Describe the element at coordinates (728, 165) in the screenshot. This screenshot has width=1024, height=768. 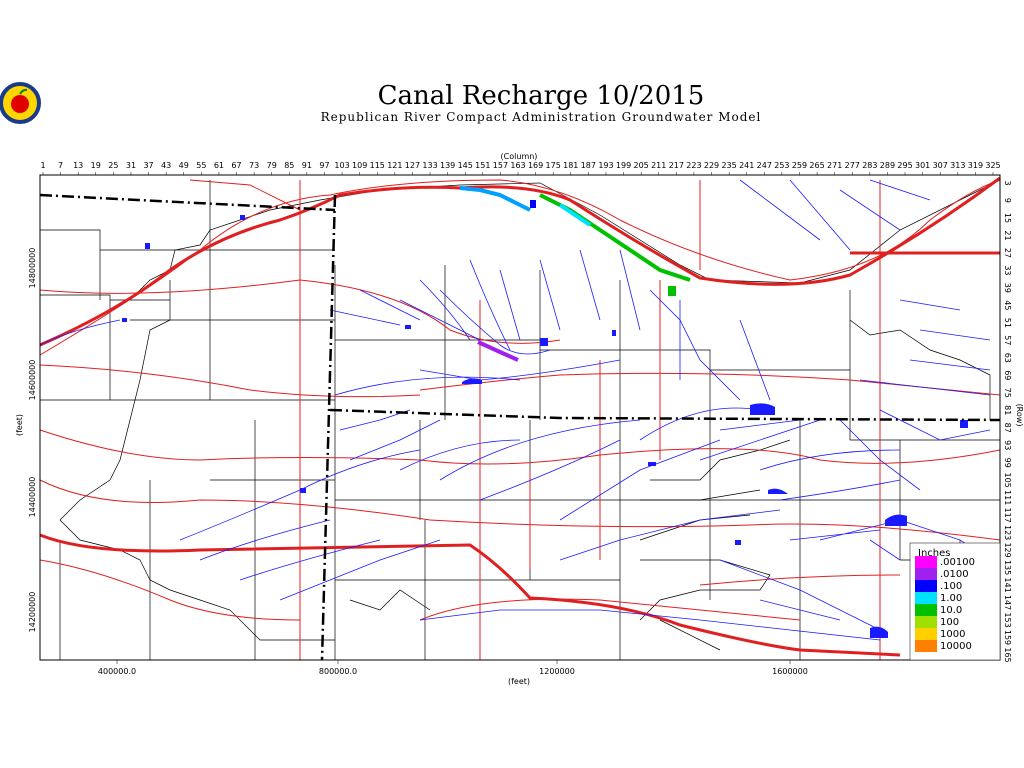
I see `column-label: 235` at that location.